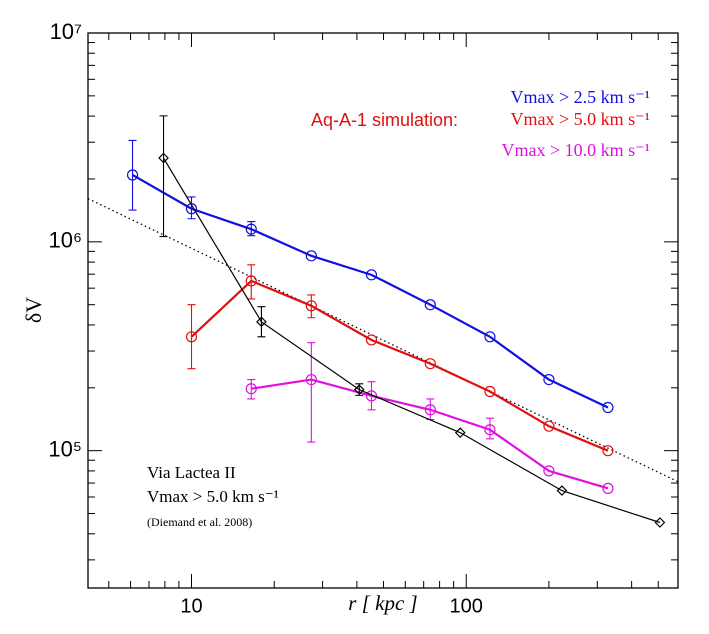 Image resolution: width=709 pixels, height=634 pixels. I want to click on legend-entry: Via Lactea II, so click(191, 472).